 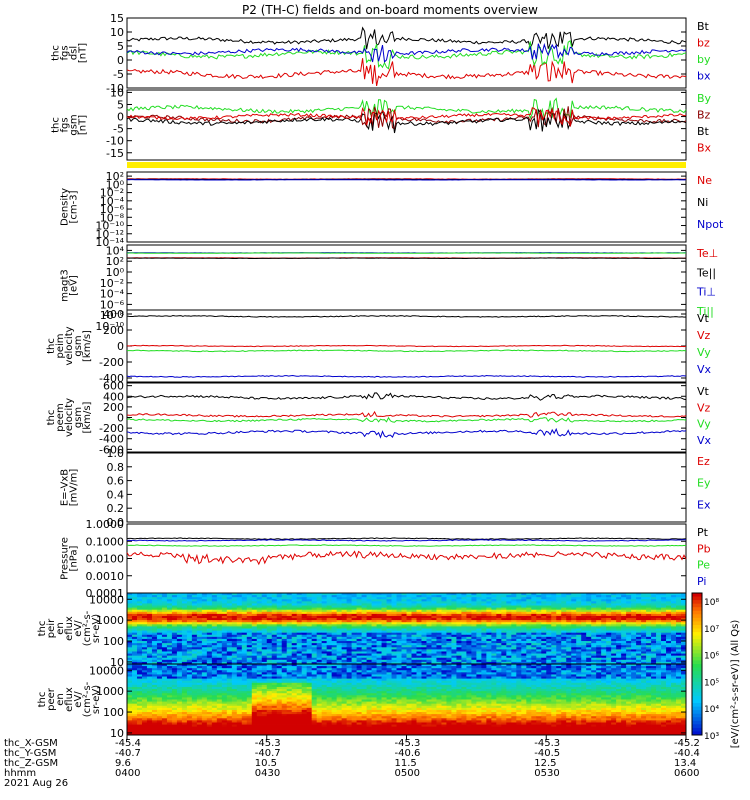 I want to click on y-axis-label: gsm, so click(x=78, y=417).